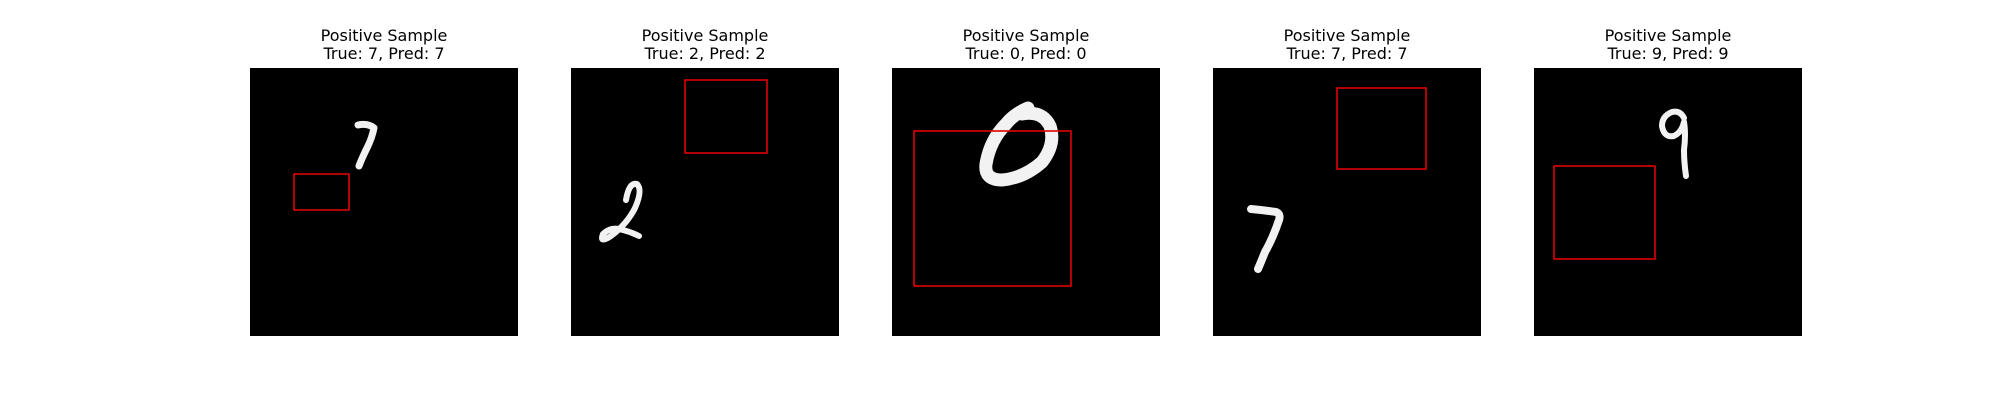 This screenshot has height=400, width=2000. I want to click on digit-two, so click(621, 211).